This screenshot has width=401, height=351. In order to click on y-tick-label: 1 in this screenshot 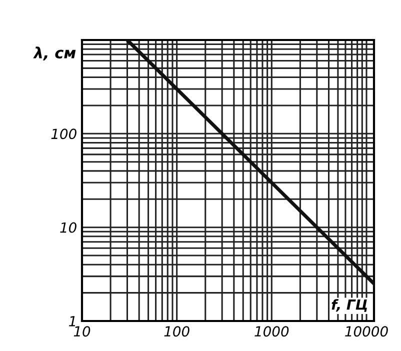, I will do `click(72, 321)`.